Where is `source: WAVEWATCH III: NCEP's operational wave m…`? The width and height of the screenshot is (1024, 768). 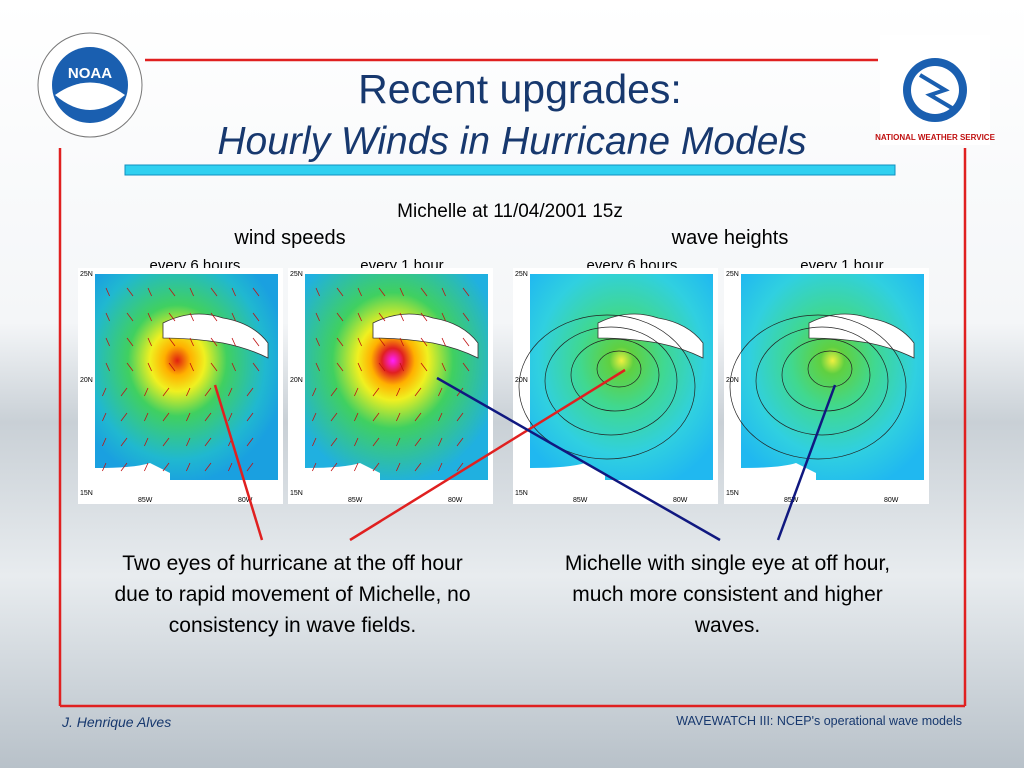 source: WAVEWATCH III: NCEP's operational wave m… is located at coordinates (819, 721).